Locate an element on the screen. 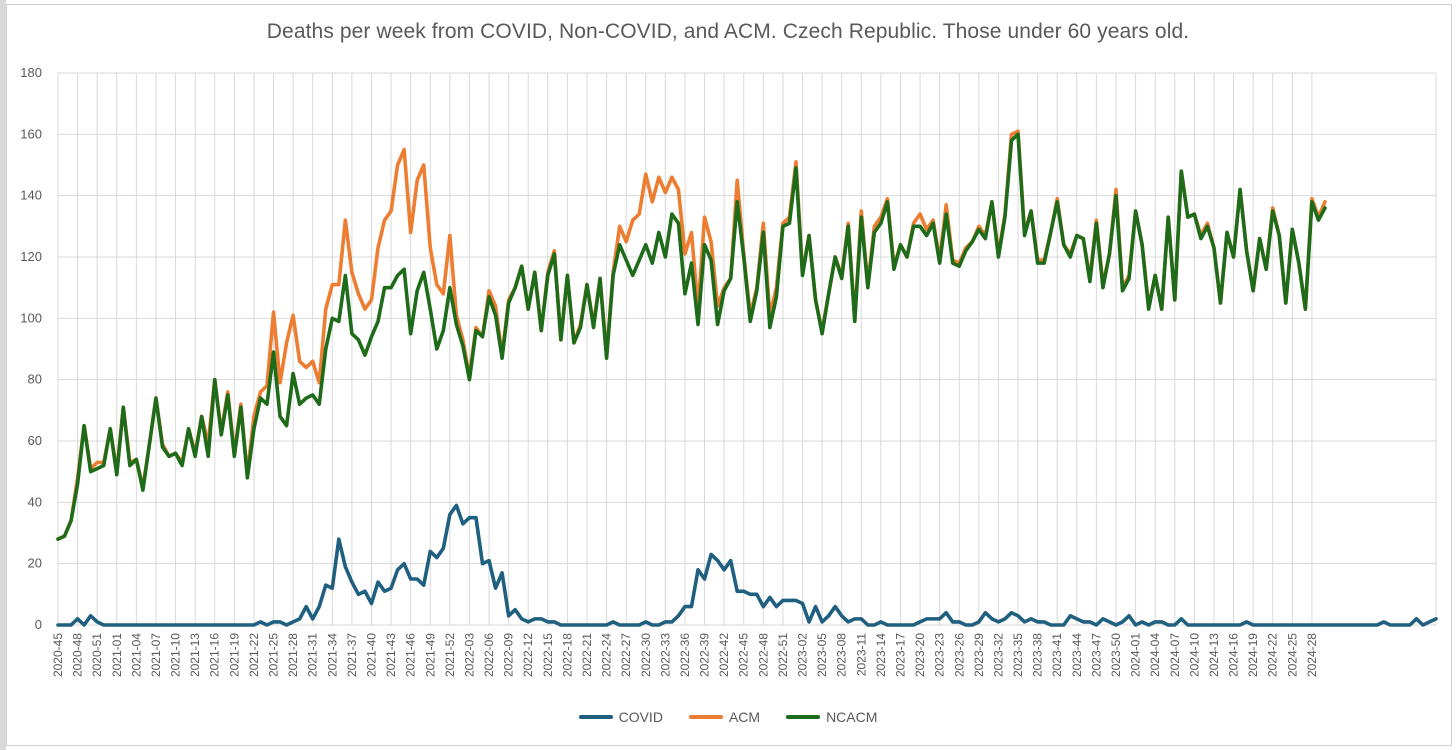 The image size is (1456, 750). y-tick-label: 180 is located at coordinates (31, 72).